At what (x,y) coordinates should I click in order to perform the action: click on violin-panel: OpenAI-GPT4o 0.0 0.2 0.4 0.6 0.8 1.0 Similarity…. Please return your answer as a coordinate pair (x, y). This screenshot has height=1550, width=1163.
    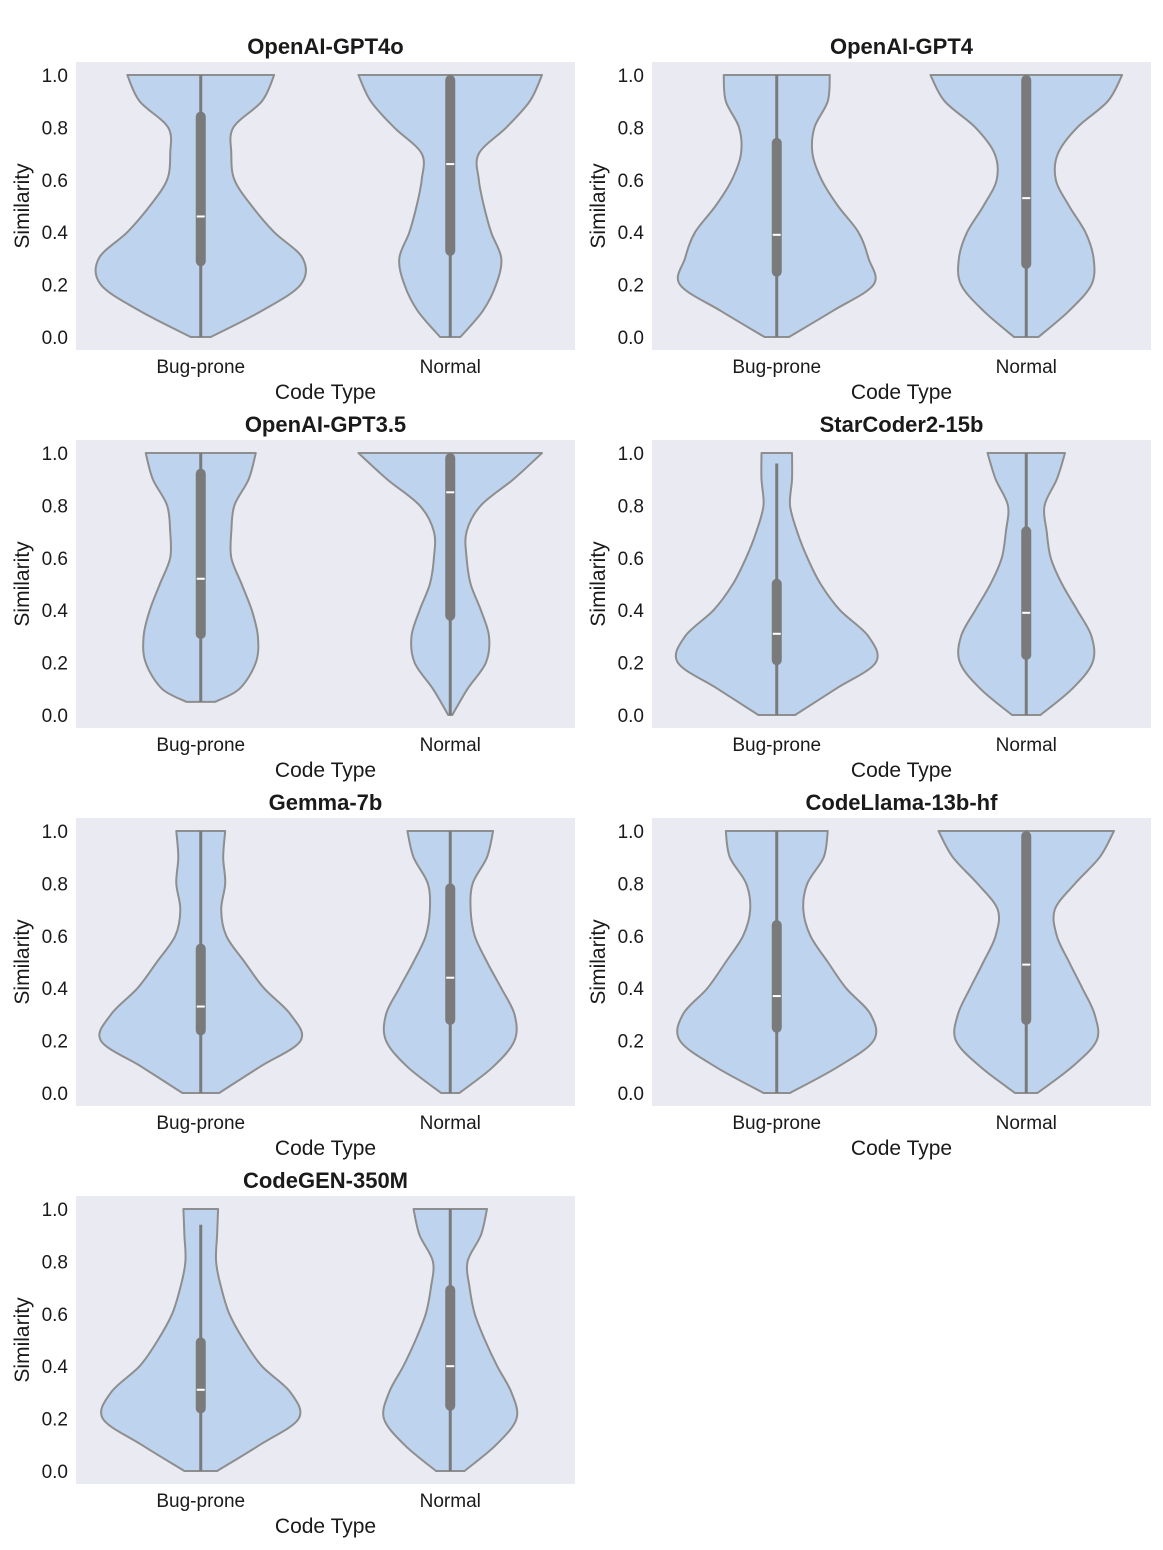
    Looking at the image, I should click on (293, 219).